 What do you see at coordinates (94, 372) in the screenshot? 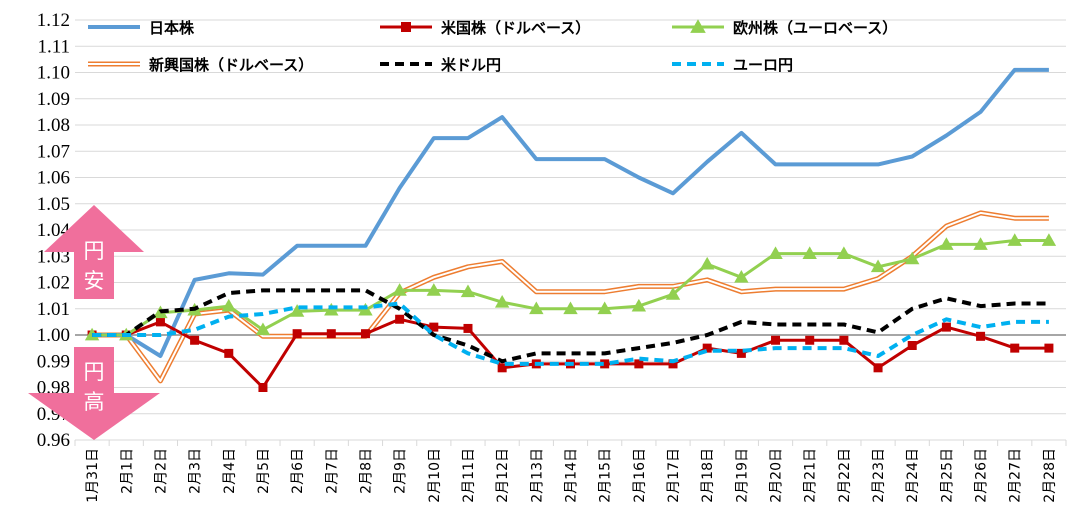
I see `arrow-down-label-1: 円` at bounding box center [94, 372].